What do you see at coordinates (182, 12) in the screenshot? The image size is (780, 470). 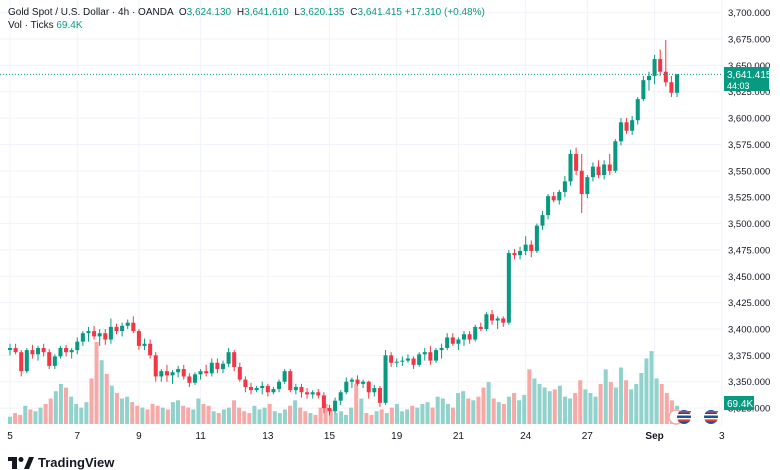 I see `open-label: O` at bounding box center [182, 12].